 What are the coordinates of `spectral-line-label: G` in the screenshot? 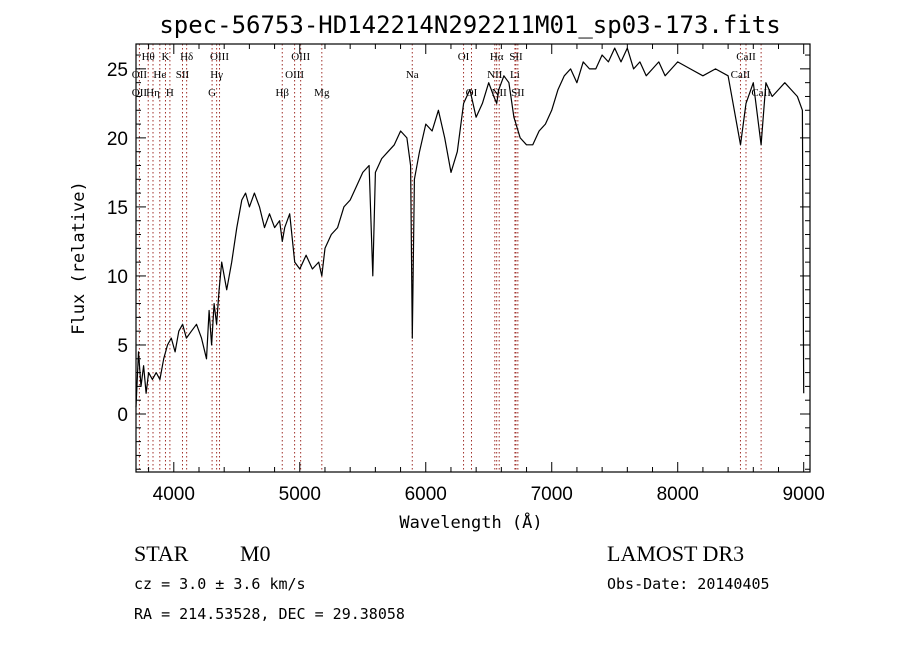 It's located at (212, 93).